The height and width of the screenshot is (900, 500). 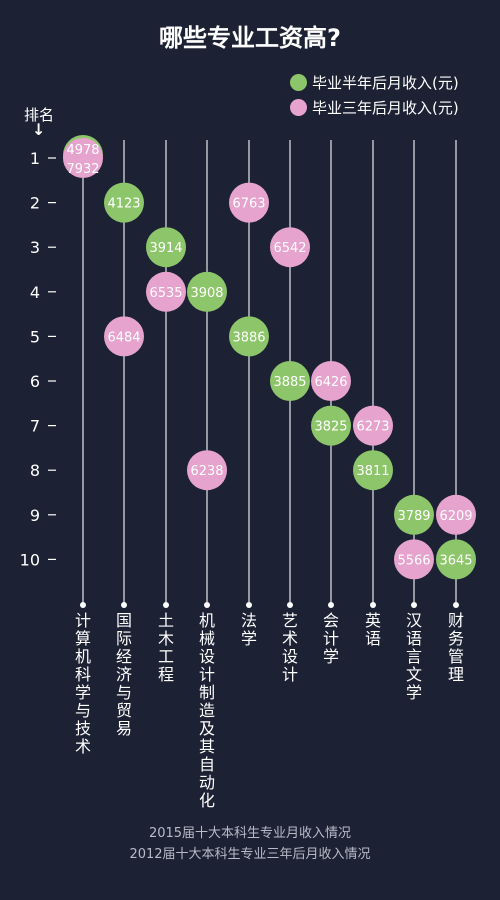 I want to click on category-label: 财务管理, so click(x=455, y=647).